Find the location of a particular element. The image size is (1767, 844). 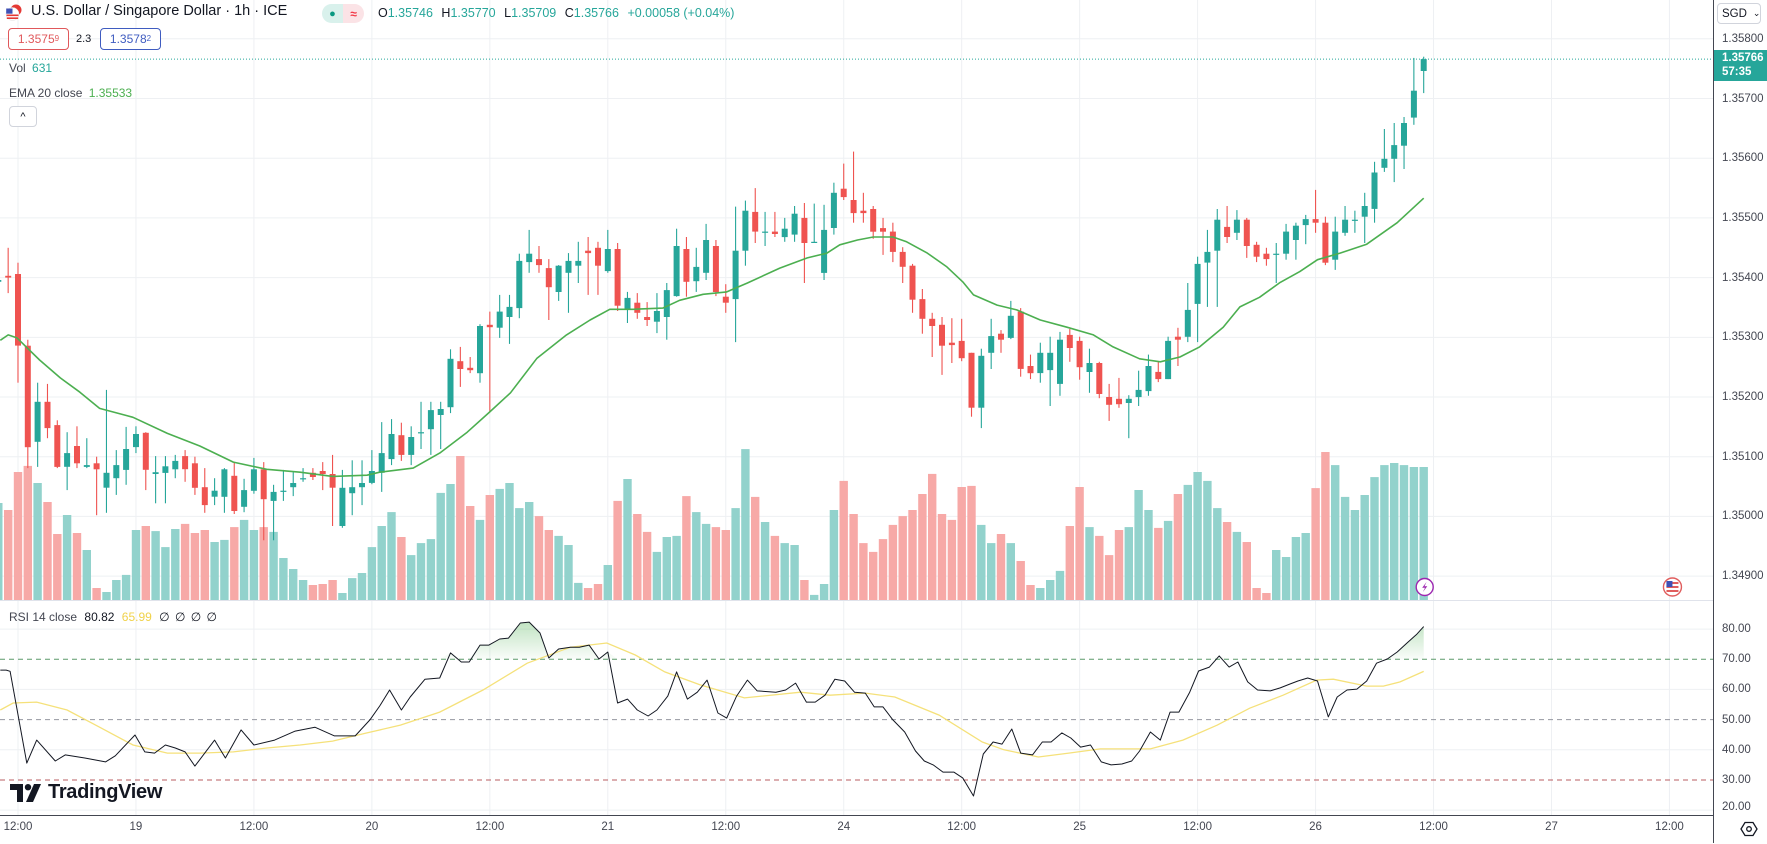

last-price-badge: 1.35766 57:35 is located at coordinates (1740, 66).